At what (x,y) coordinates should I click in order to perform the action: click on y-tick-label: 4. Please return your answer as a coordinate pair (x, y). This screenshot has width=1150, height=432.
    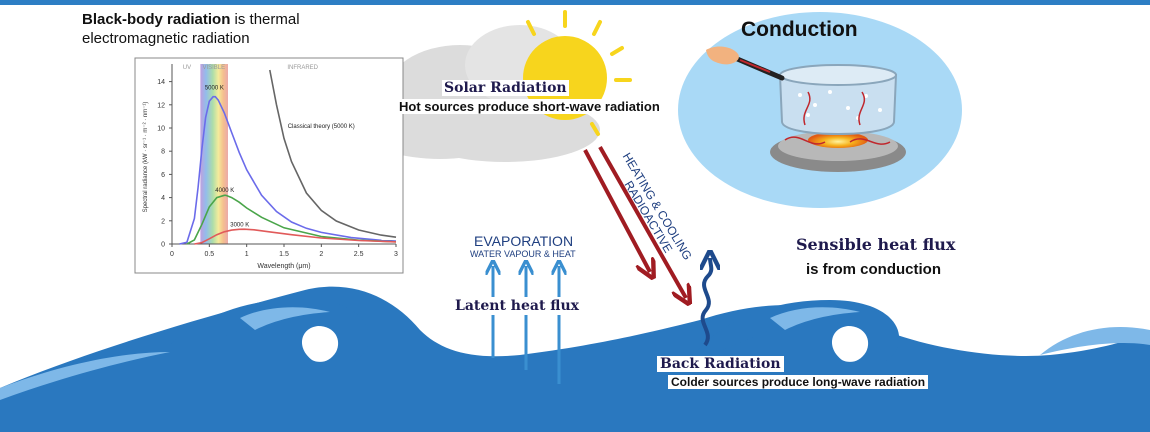
    Looking at the image, I should click on (163, 198).